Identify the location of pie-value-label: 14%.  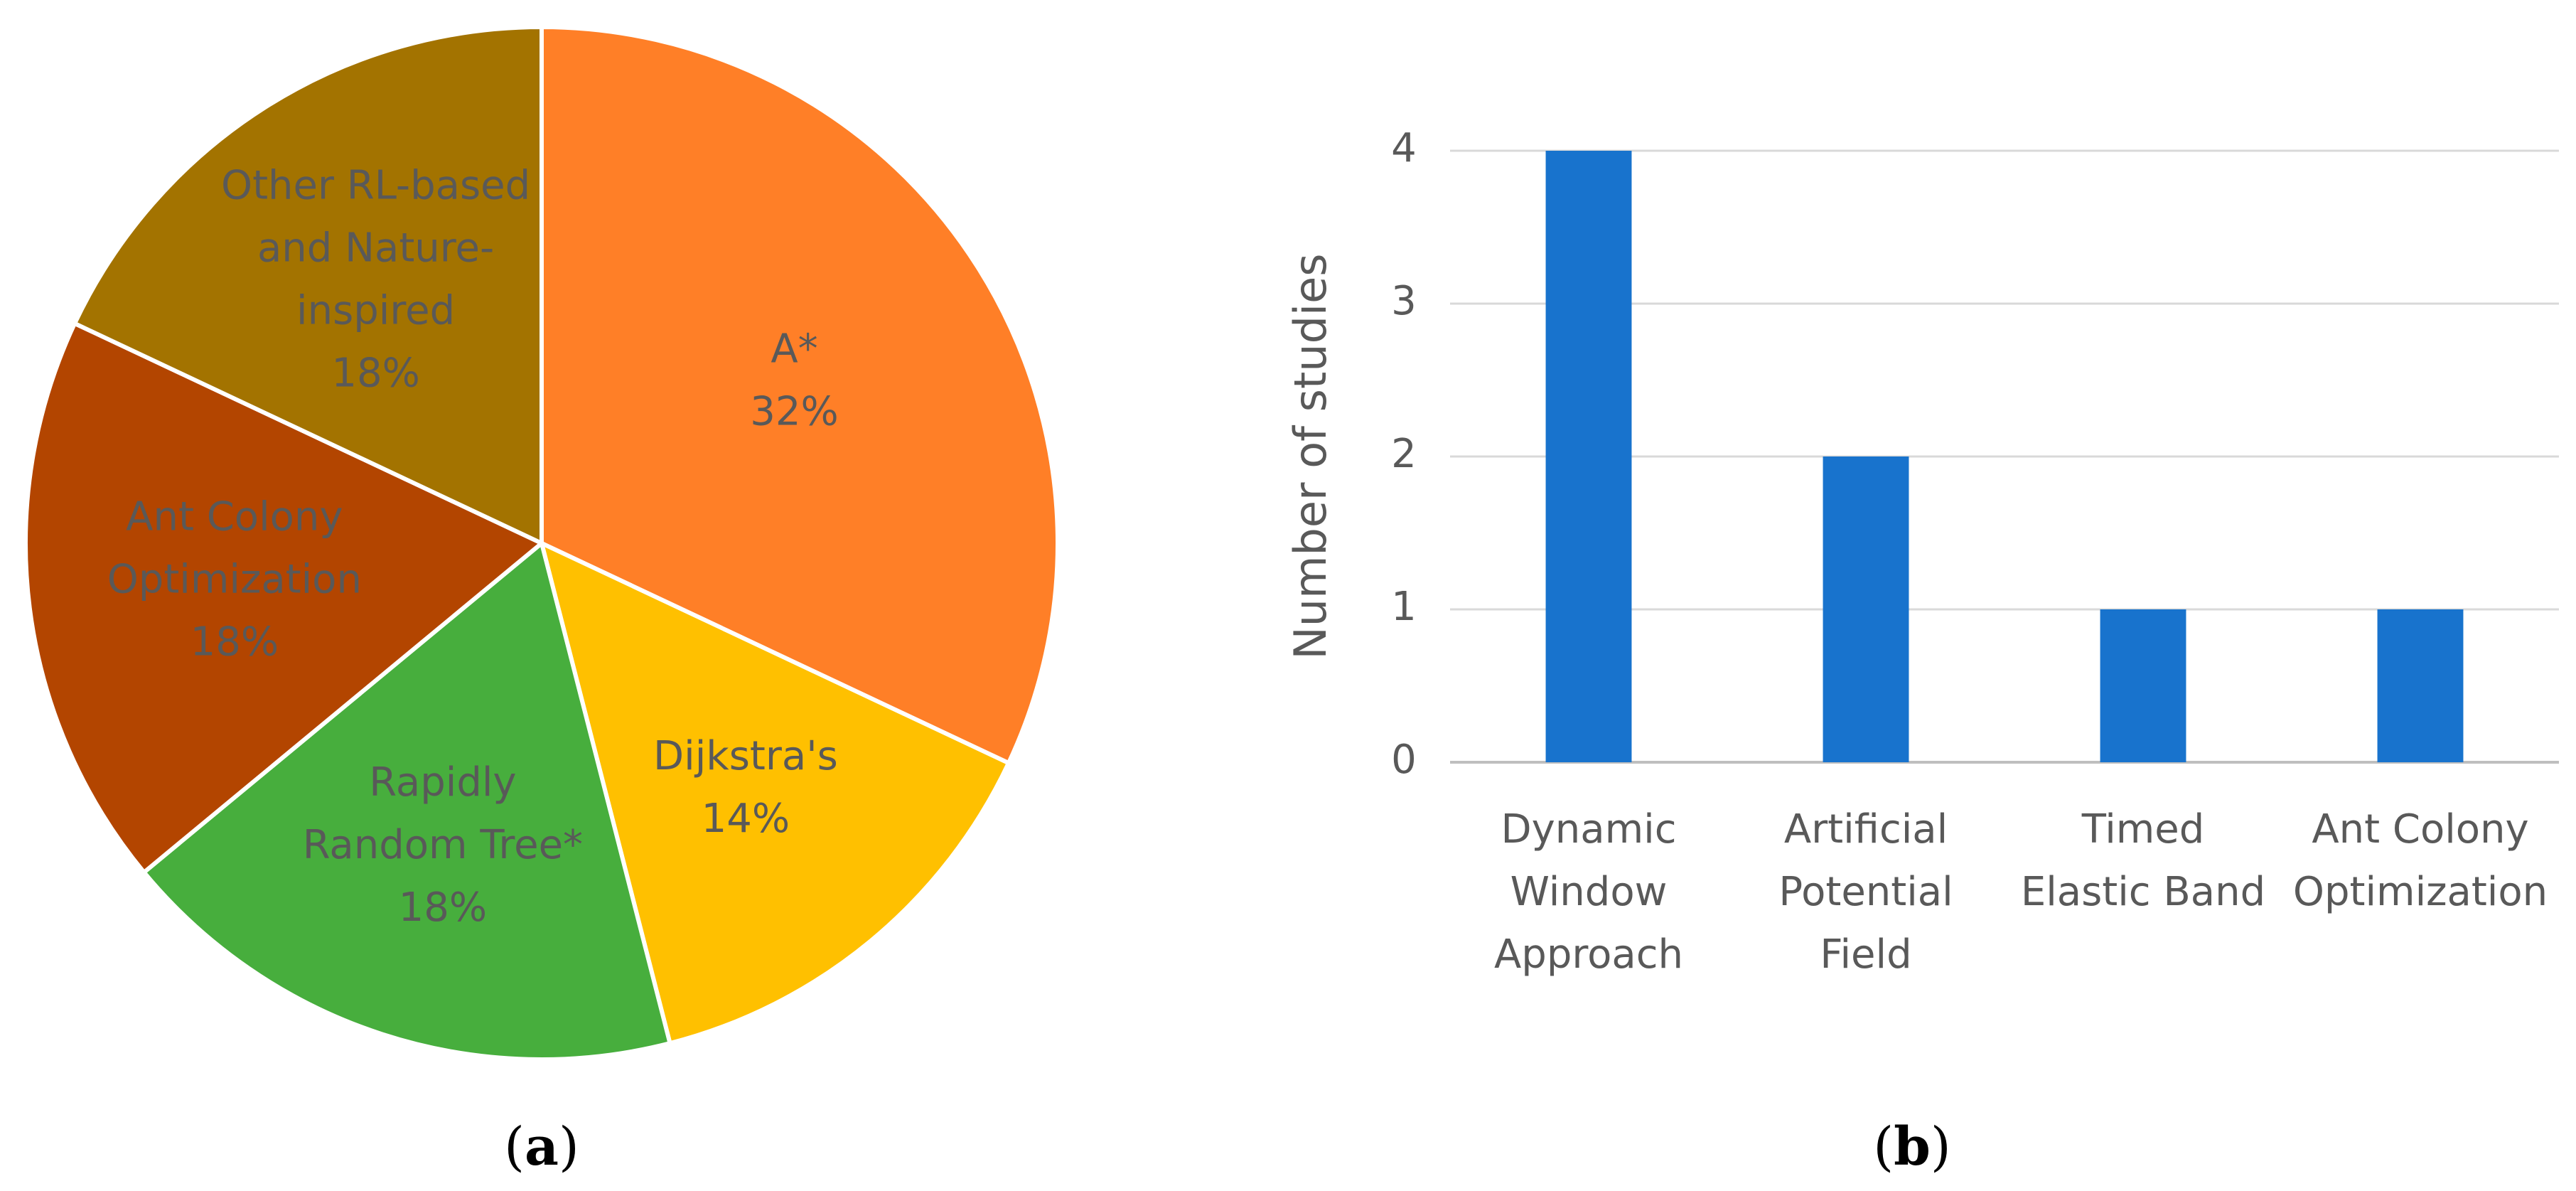
(746, 819).